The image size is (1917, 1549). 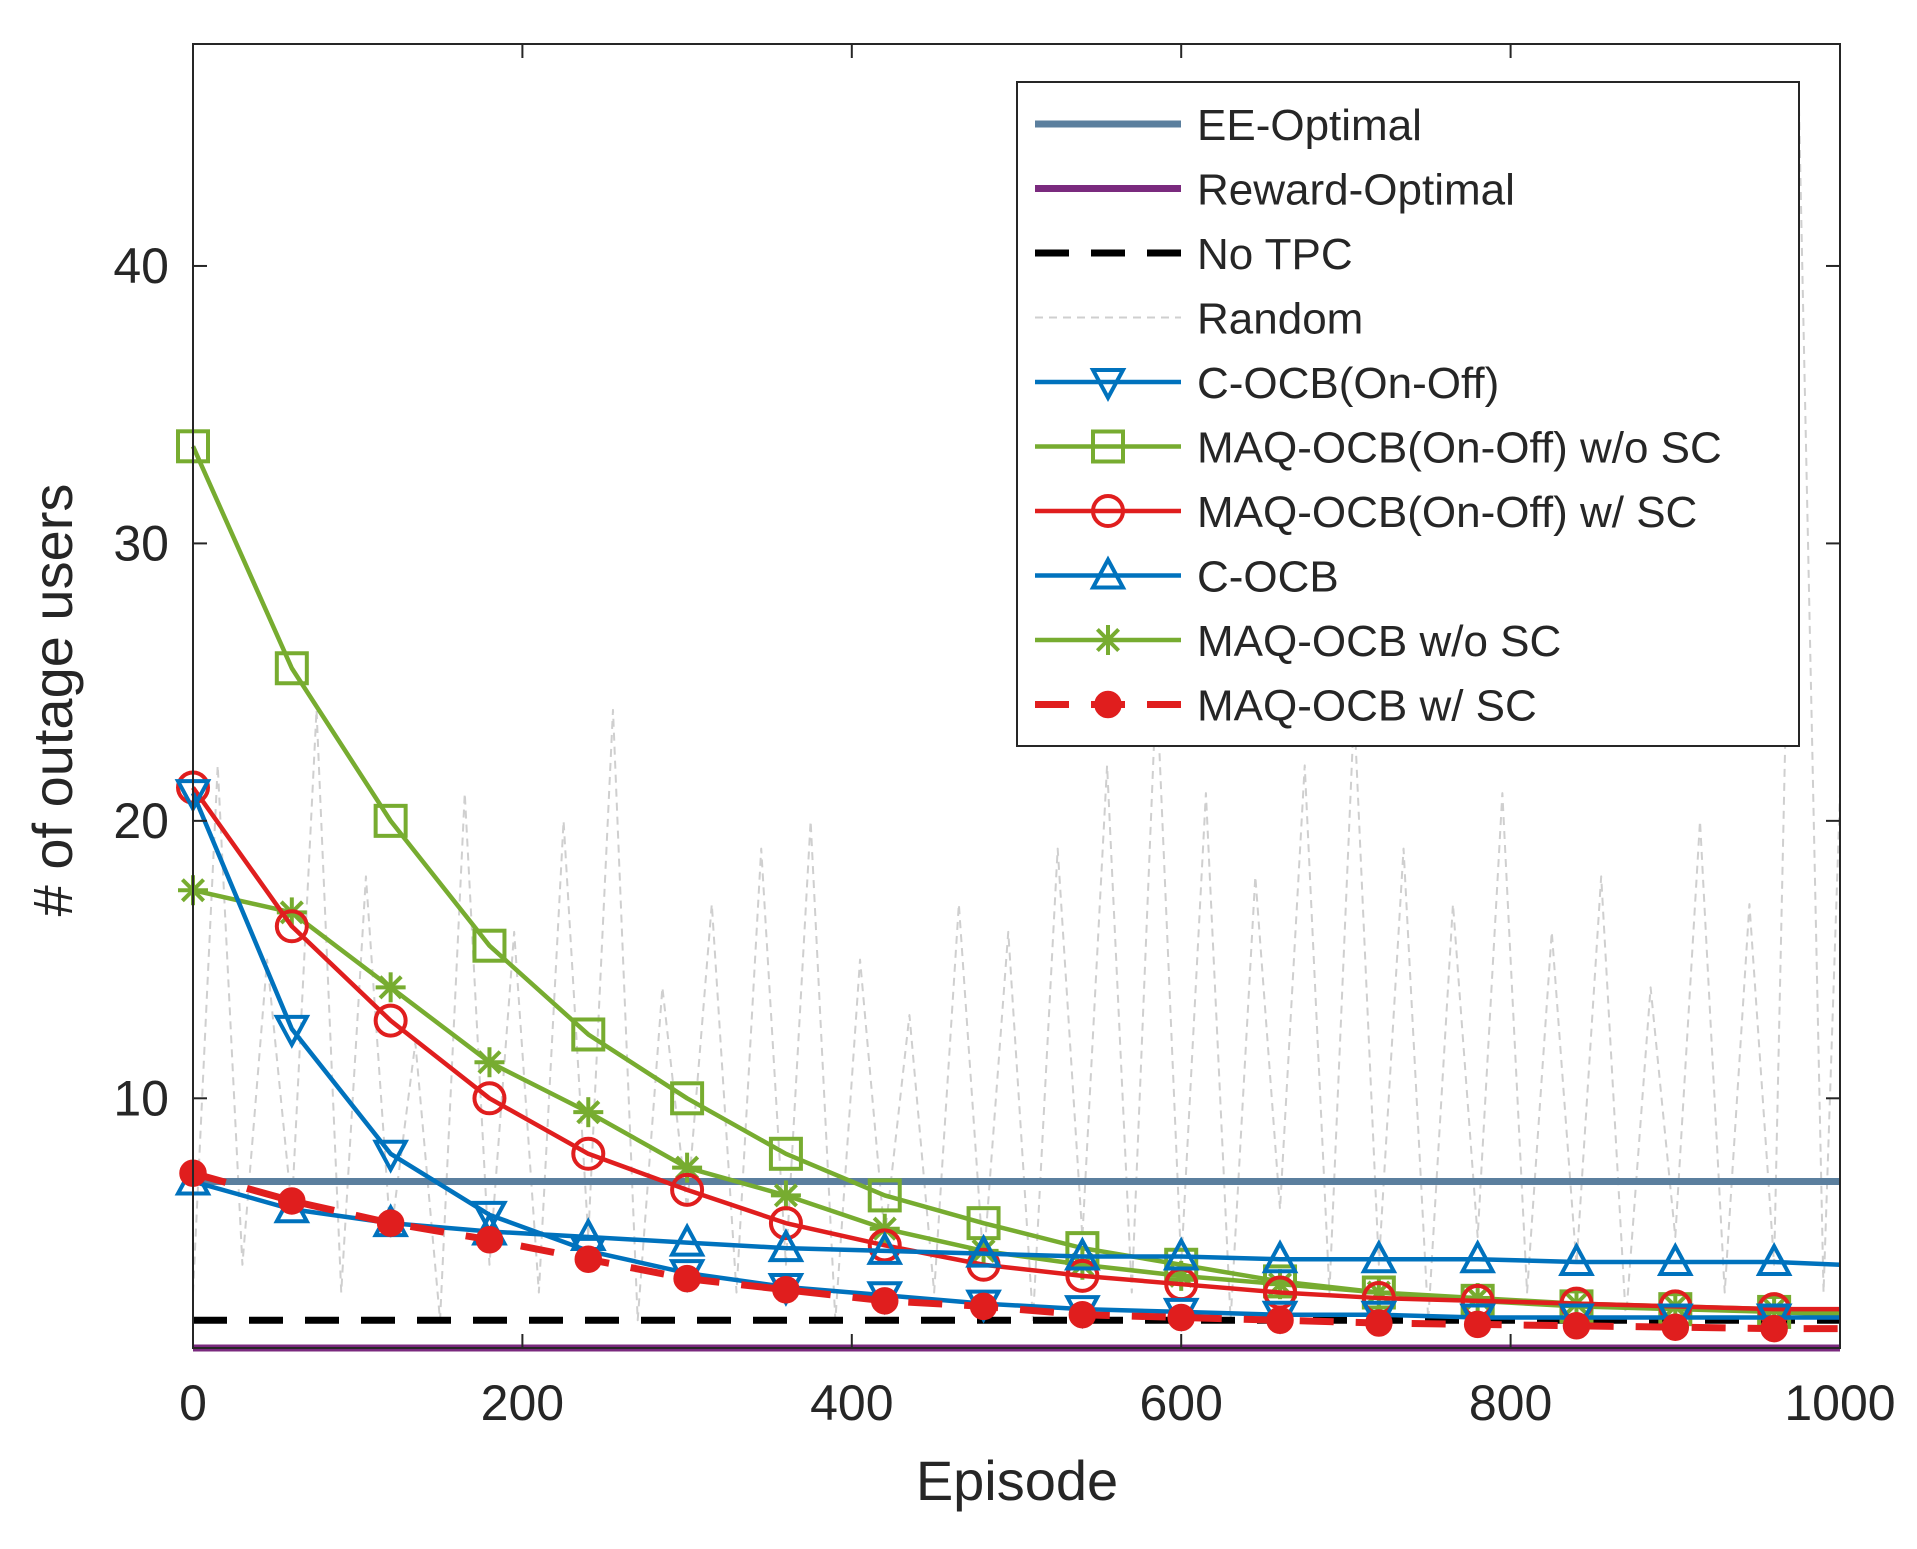 I want to click on legend-item-c-ocb-on-off: C-OCB(On-Off), so click(x=1267, y=383).